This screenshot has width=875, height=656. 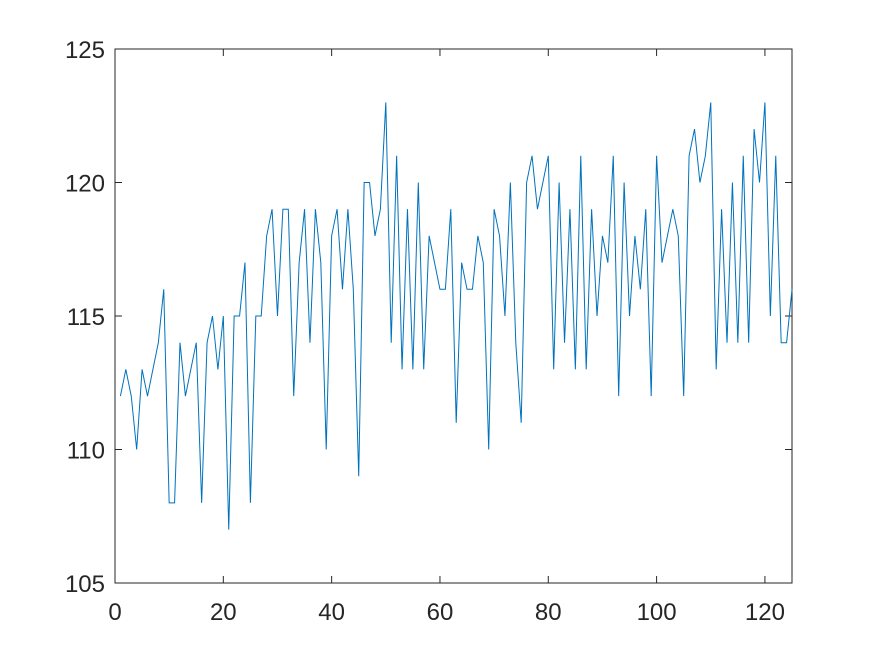 What do you see at coordinates (765, 612) in the screenshot?
I see `x-tick-label: 120` at bounding box center [765, 612].